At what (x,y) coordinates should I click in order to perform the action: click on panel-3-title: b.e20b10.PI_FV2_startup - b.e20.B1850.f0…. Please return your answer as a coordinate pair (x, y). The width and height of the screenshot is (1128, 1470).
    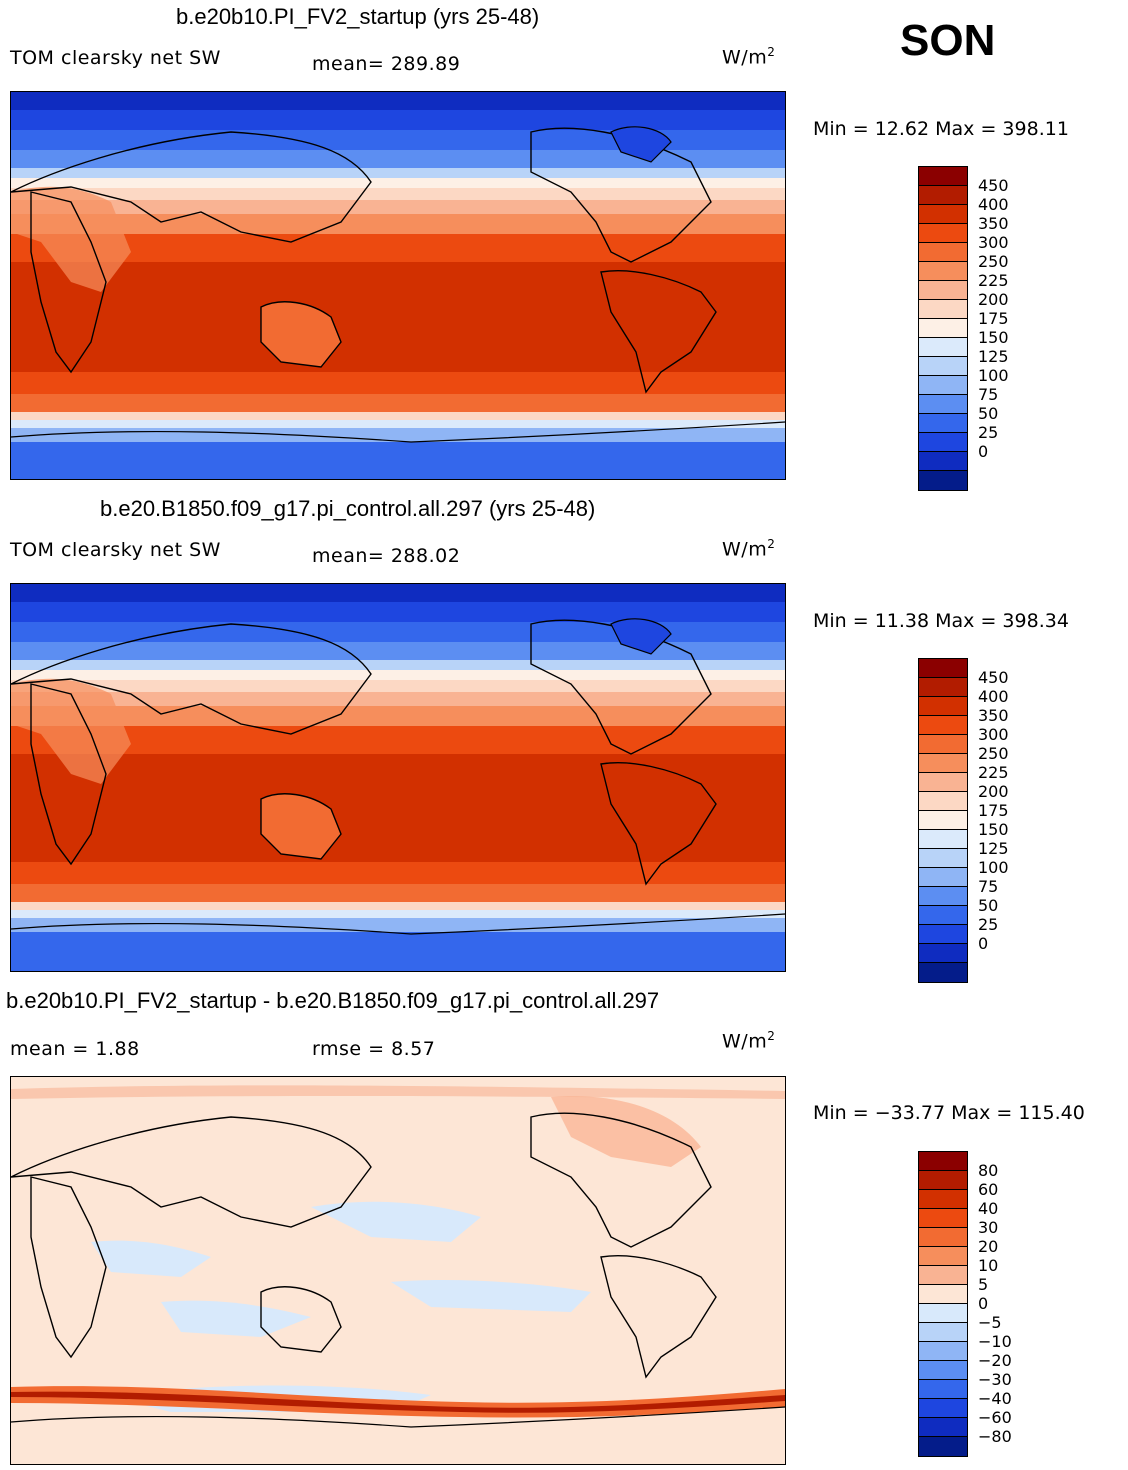
    Looking at the image, I should click on (333, 1000).